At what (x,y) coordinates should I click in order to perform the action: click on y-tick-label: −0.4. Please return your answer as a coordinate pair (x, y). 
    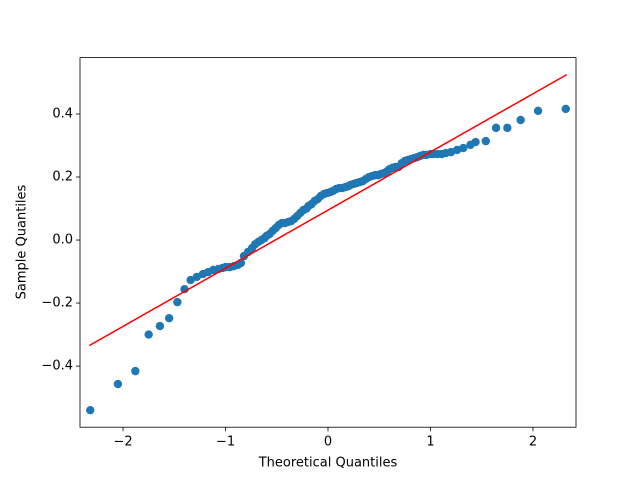
    Looking at the image, I should click on (57, 366).